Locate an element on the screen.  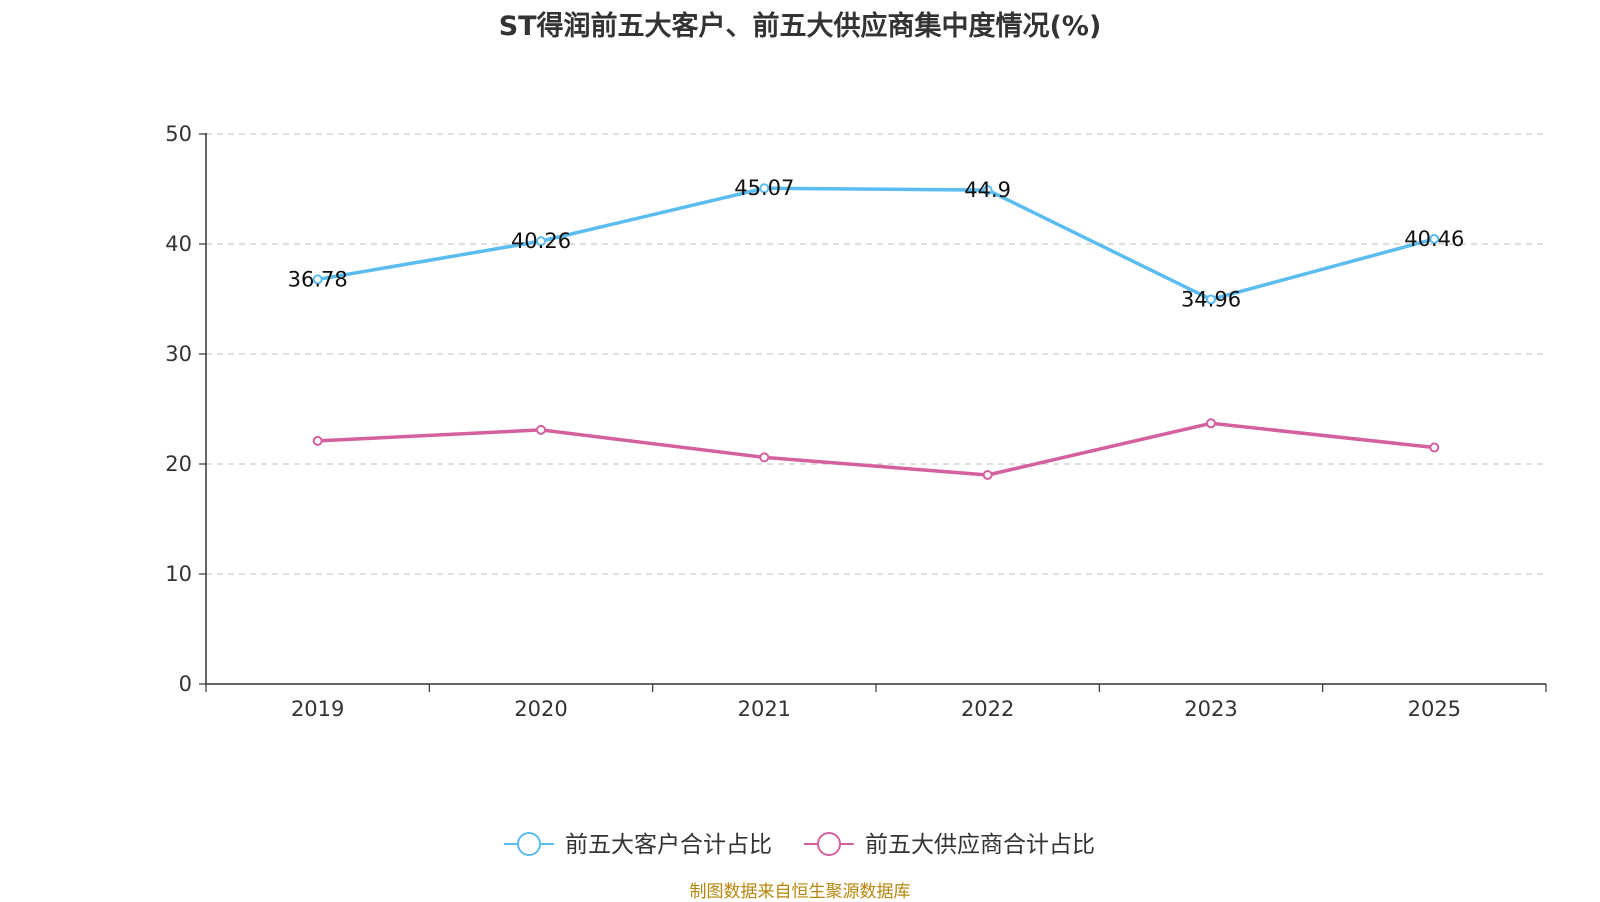
data-label: 36.78 is located at coordinates (318, 279).